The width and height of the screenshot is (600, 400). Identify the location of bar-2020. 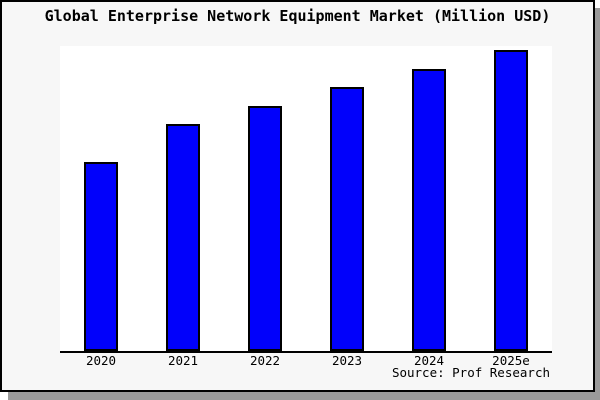
(101, 256).